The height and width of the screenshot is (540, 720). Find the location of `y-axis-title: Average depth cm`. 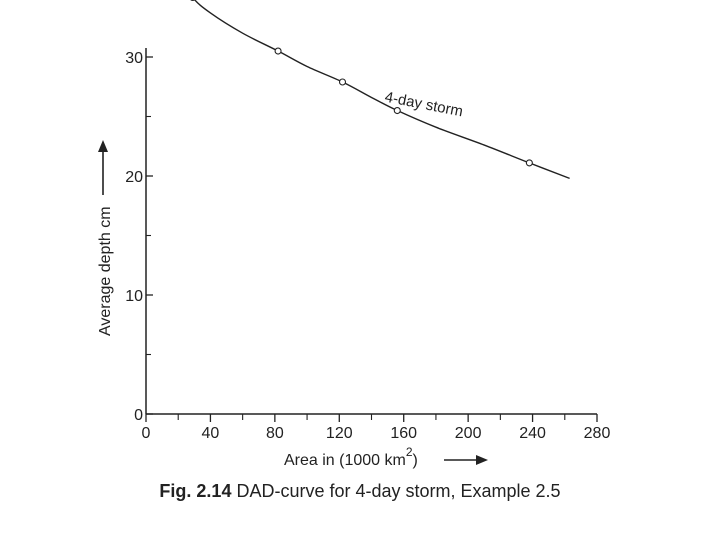

y-axis-title: Average depth cm is located at coordinates (105, 271).